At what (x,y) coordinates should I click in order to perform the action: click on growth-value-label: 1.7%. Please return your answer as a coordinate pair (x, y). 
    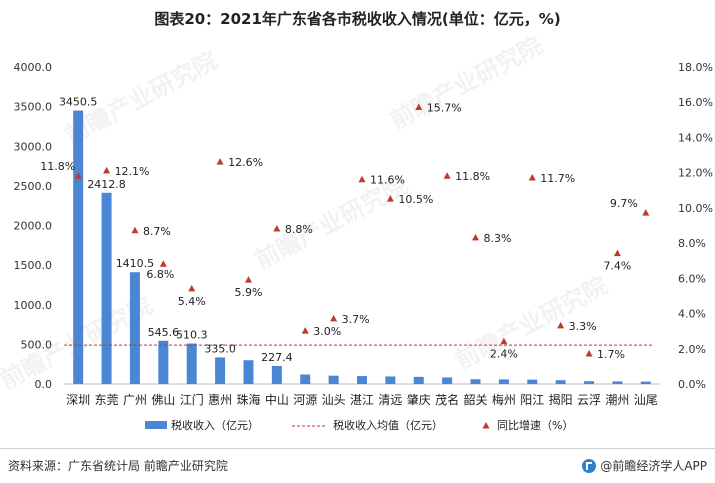
    Looking at the image, I should click on (611, 354).